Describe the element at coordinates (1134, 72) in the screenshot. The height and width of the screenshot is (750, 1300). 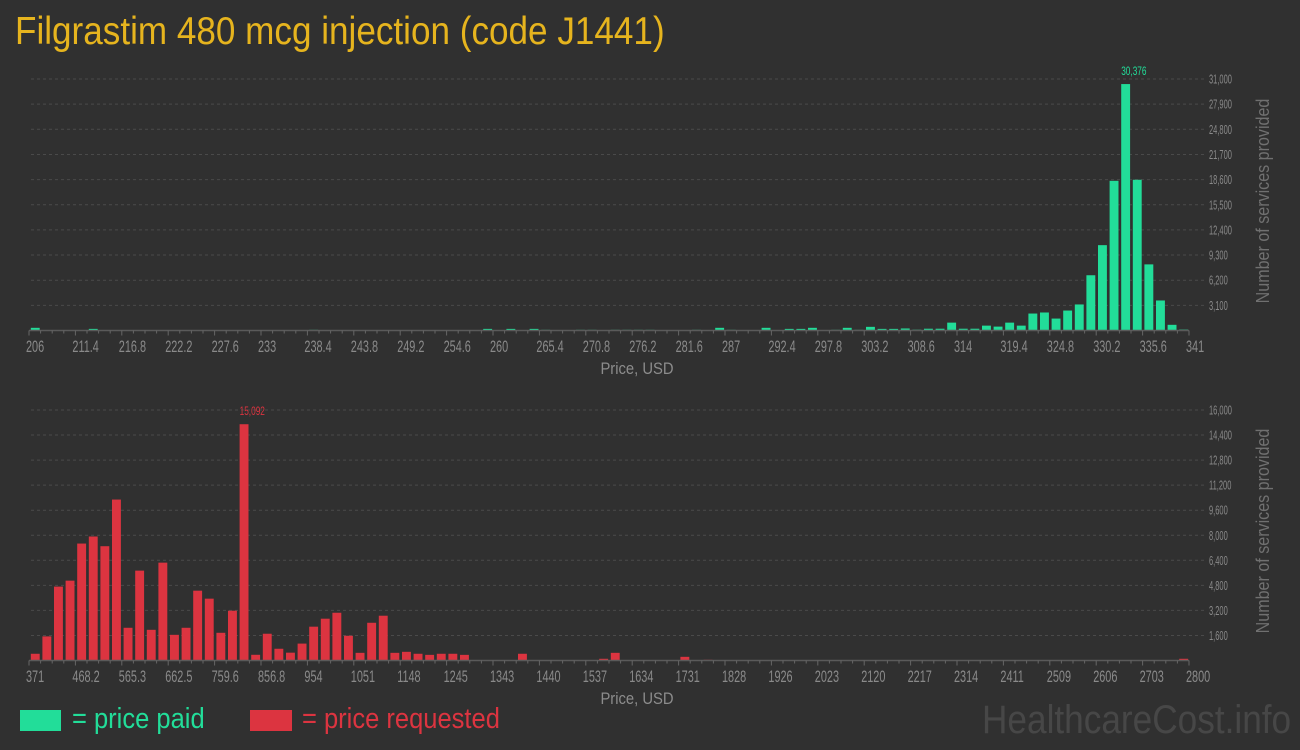
I see `peak-value-label: 30,376` at that location.